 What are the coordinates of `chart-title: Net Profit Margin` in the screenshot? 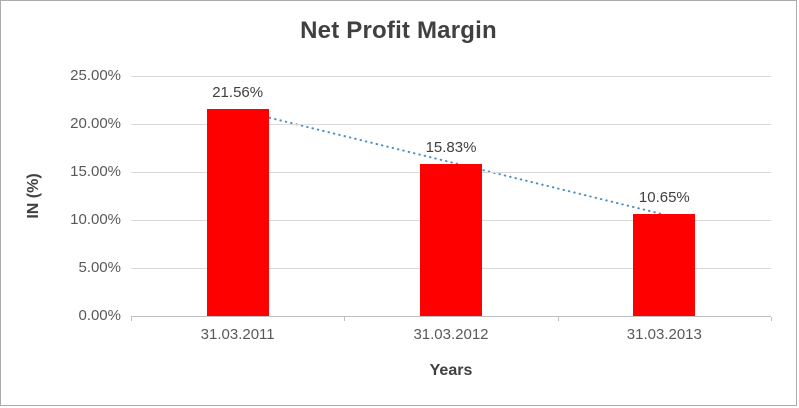 It's located at (398, 30).